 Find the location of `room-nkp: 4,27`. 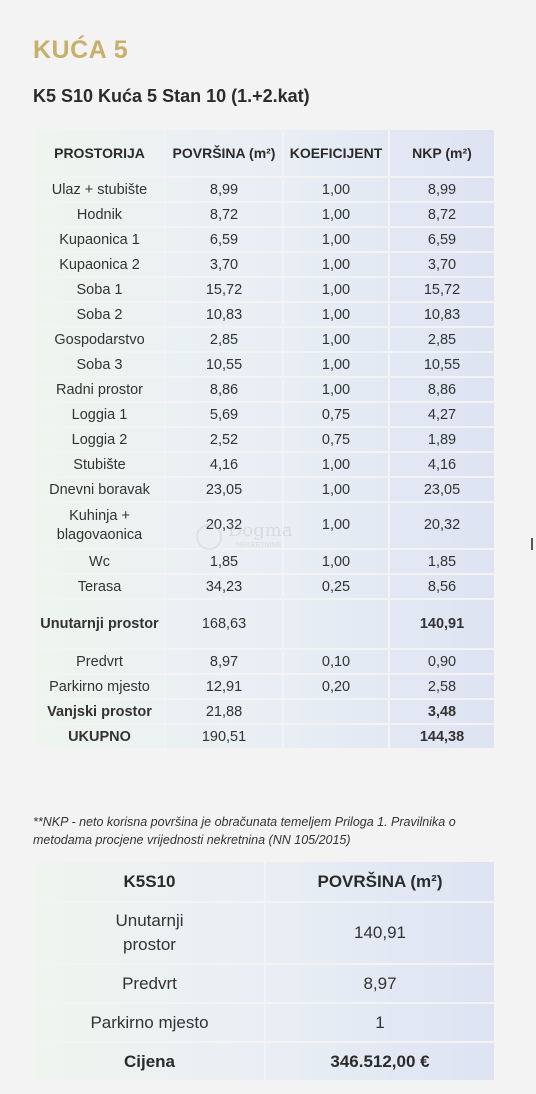

room-nkp: 4,27 is located at coordinates (442, 414).